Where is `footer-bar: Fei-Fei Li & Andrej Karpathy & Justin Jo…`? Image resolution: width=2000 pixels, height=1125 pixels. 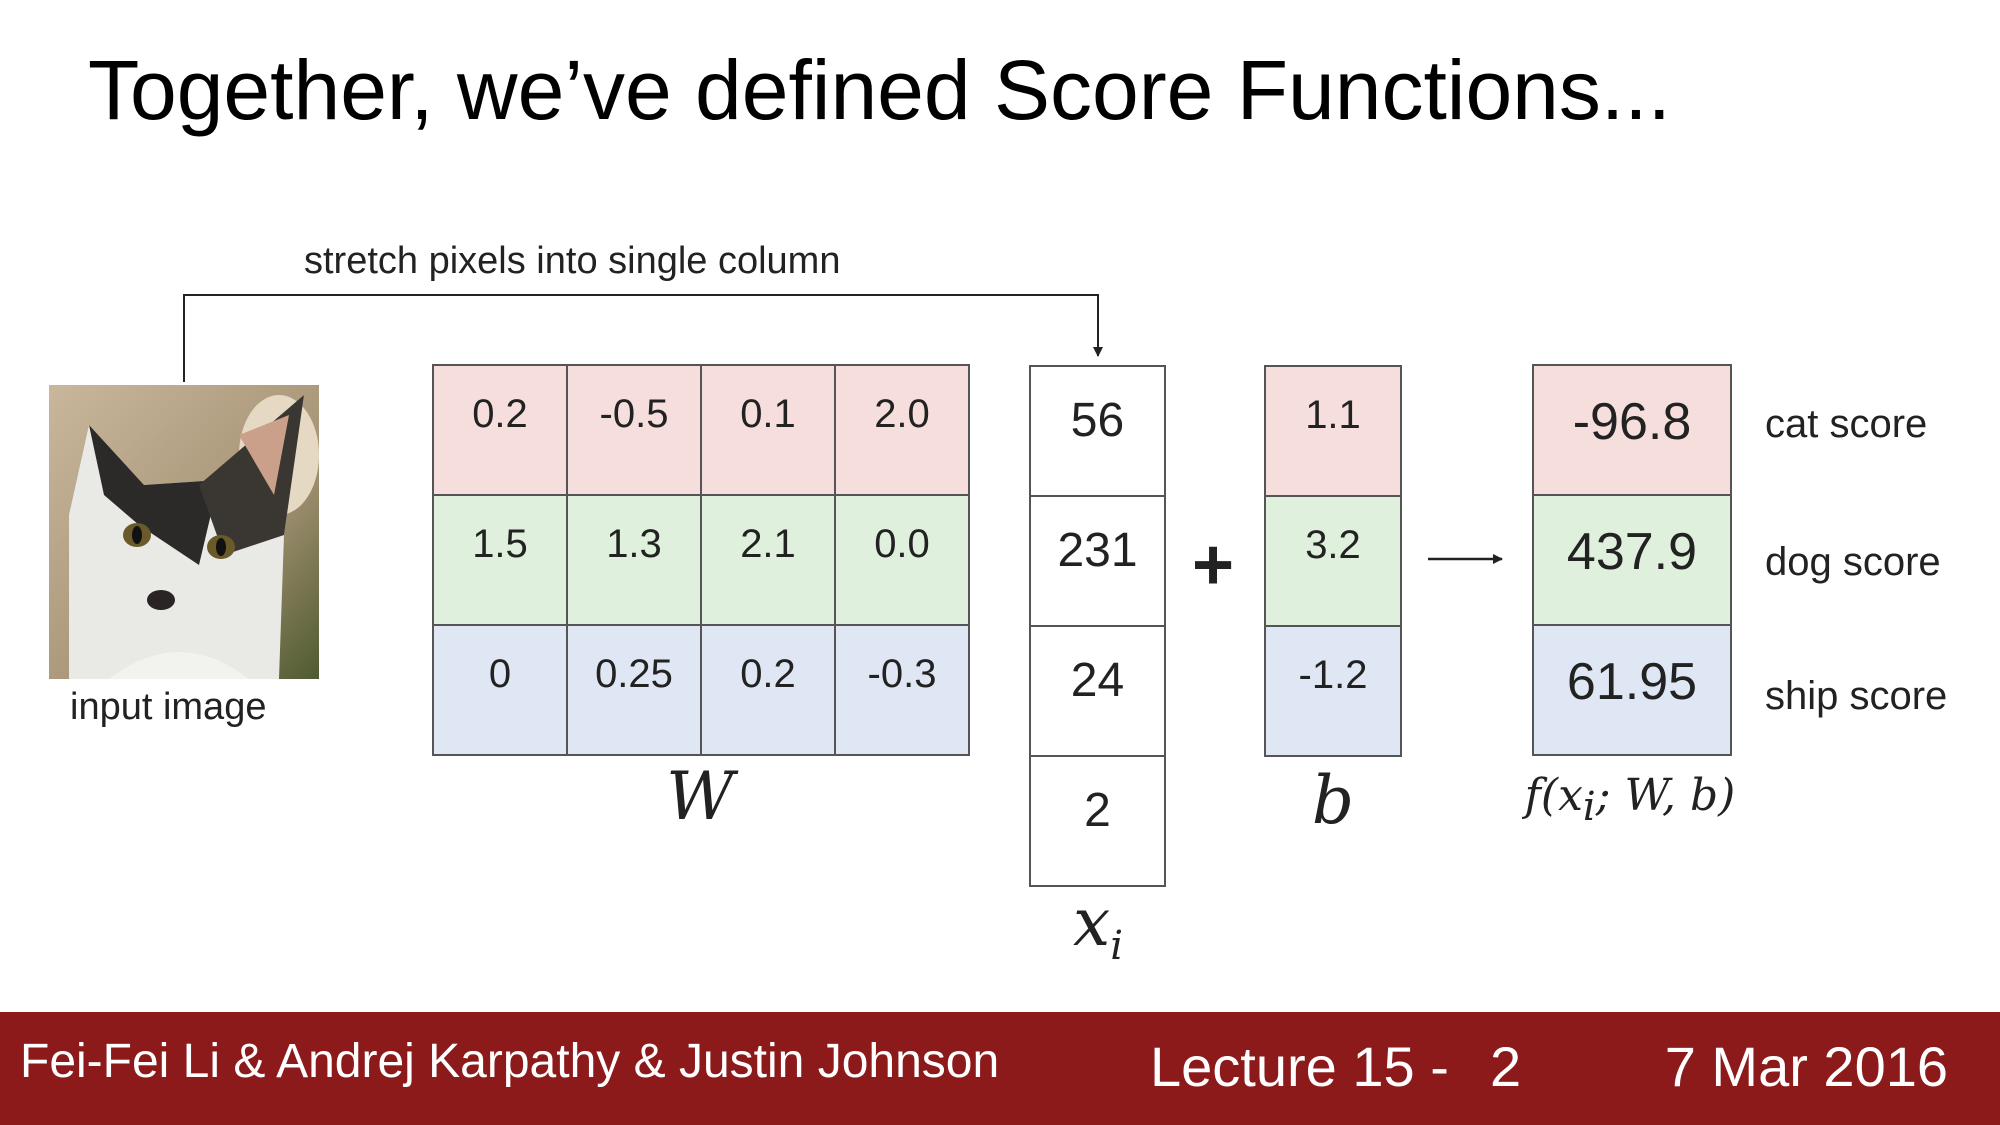
footer-bar: Fei-Fei Li & Andrej Karpathy & Justin Jo… is located at coordinates (1000, 1068).